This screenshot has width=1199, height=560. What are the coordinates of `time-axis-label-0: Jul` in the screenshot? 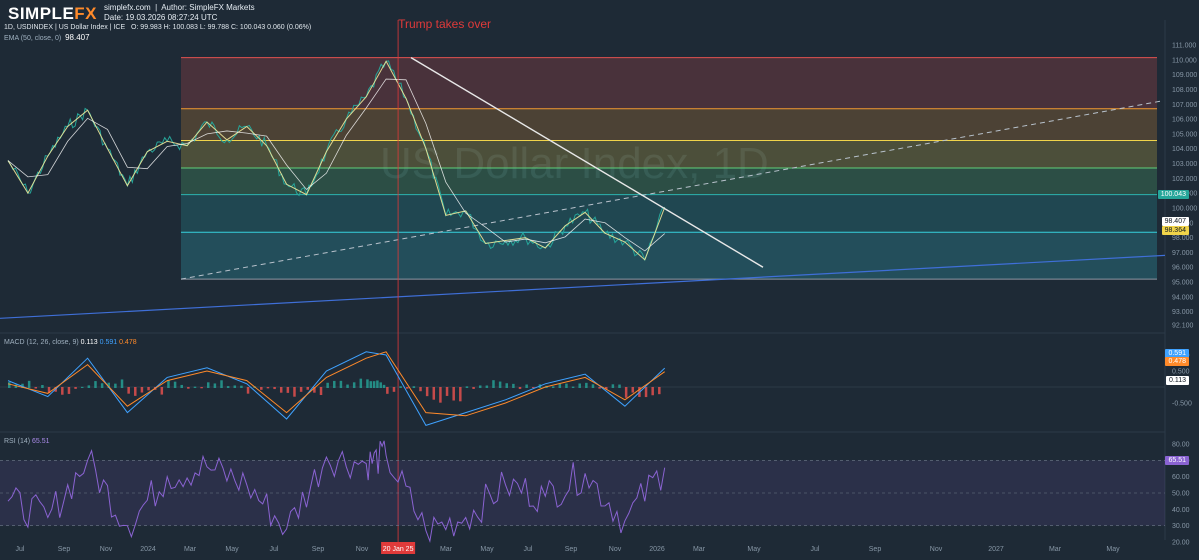 It's located at (20, 549).